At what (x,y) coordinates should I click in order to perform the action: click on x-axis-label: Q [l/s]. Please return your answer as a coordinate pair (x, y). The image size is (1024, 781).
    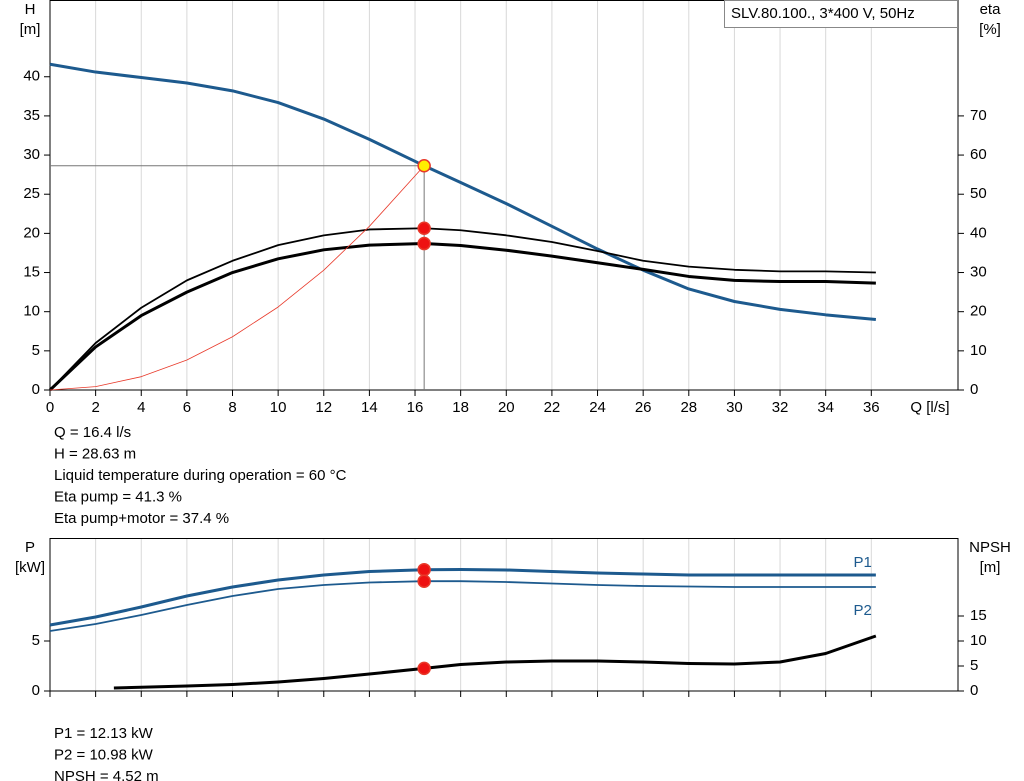
    Looking at the image, I should click on (929, 407).